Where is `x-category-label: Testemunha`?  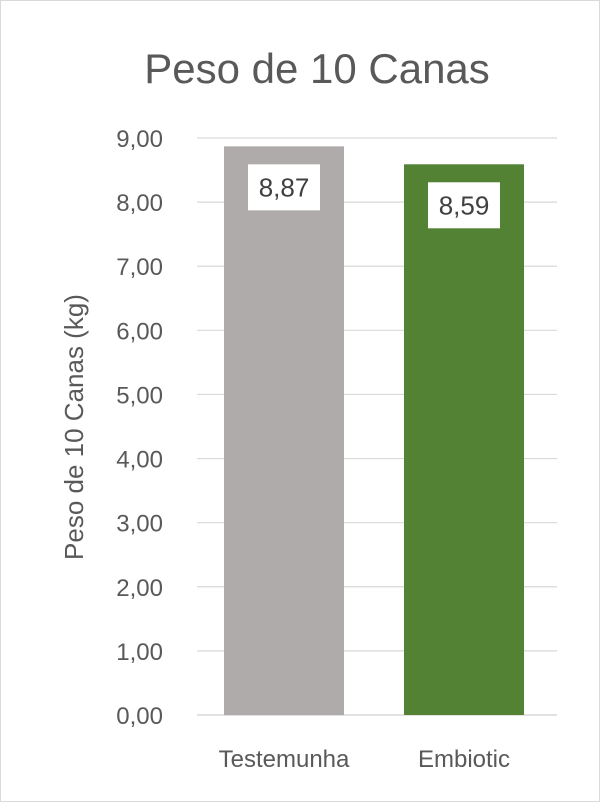
x-category-label: Testemunha is located at coordinates (284, 759).